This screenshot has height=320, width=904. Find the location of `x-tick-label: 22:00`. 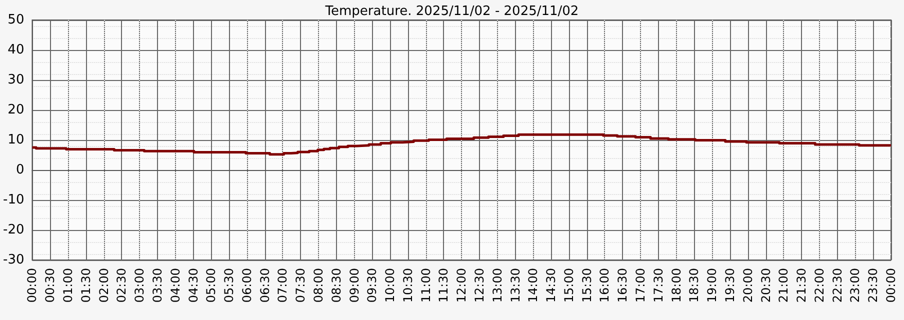

x-tick-label: 22:00 is located at coordinates (819, 285).